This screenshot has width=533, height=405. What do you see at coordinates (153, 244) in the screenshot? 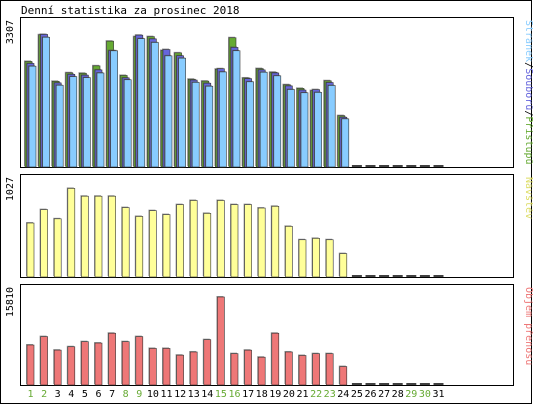
I see `bar-visits-Návštěv-day-10` at bounding box center [153, 244].